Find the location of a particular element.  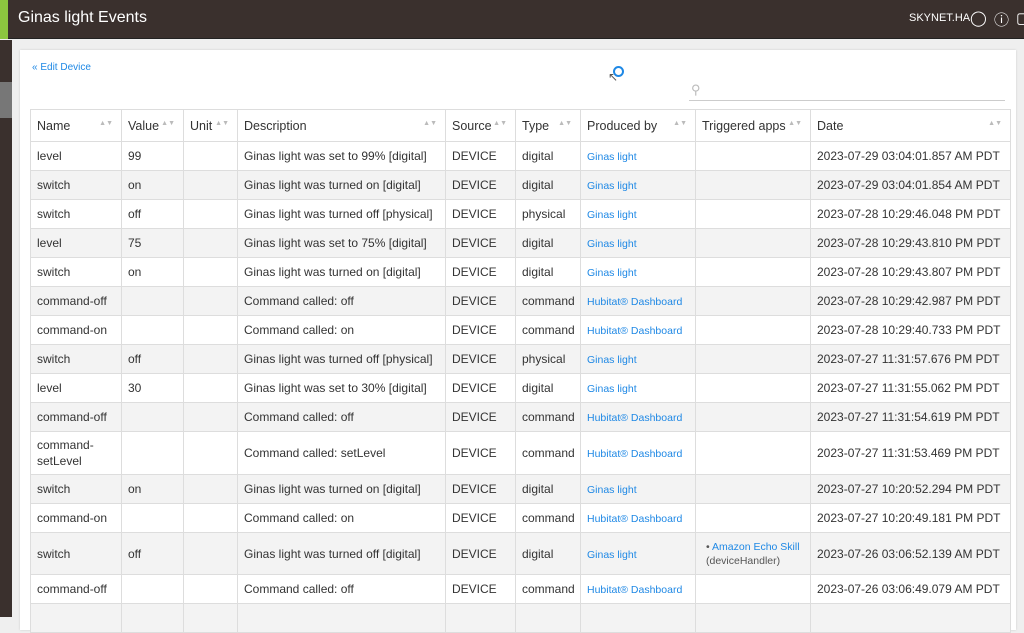

edit-device-link: « Edit Device is located at coordinates (61, 67).